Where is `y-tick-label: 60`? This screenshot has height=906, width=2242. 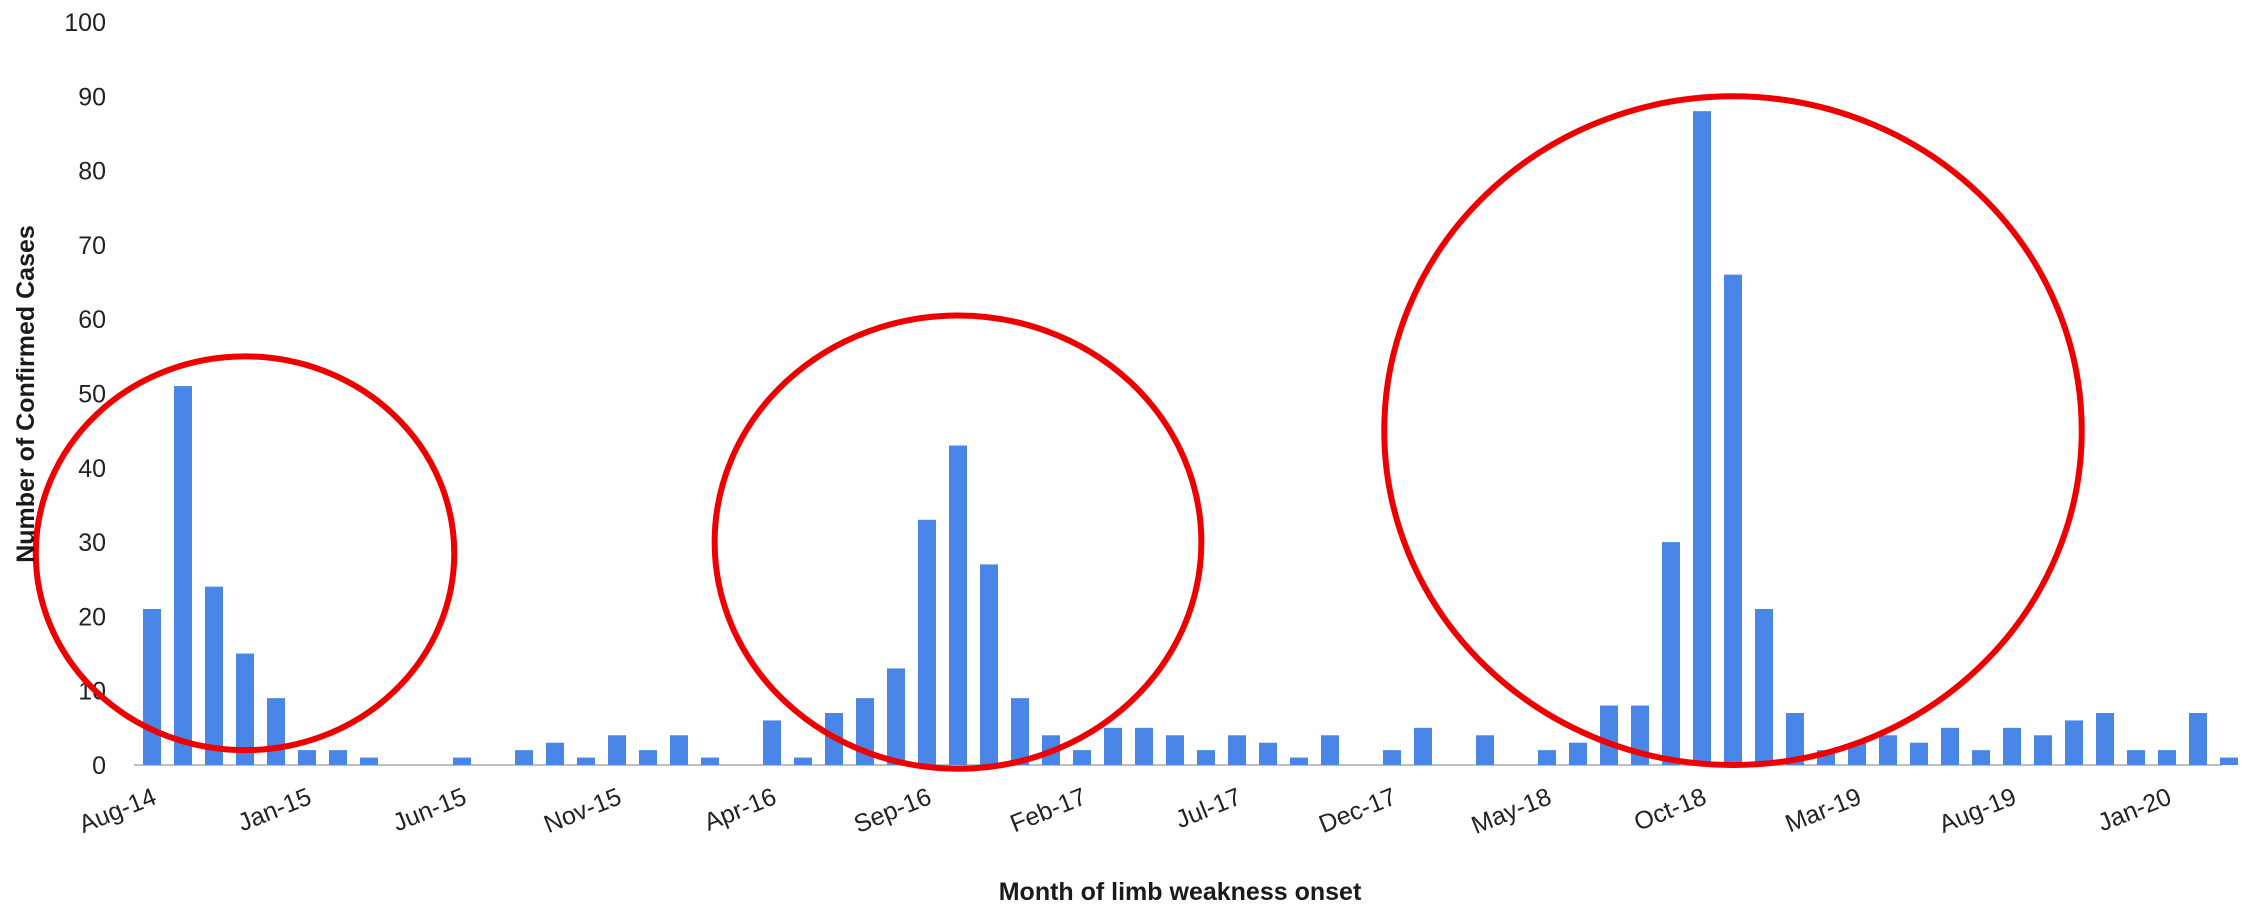 y-tick-label: 60 is located at coordinates (92, 320).